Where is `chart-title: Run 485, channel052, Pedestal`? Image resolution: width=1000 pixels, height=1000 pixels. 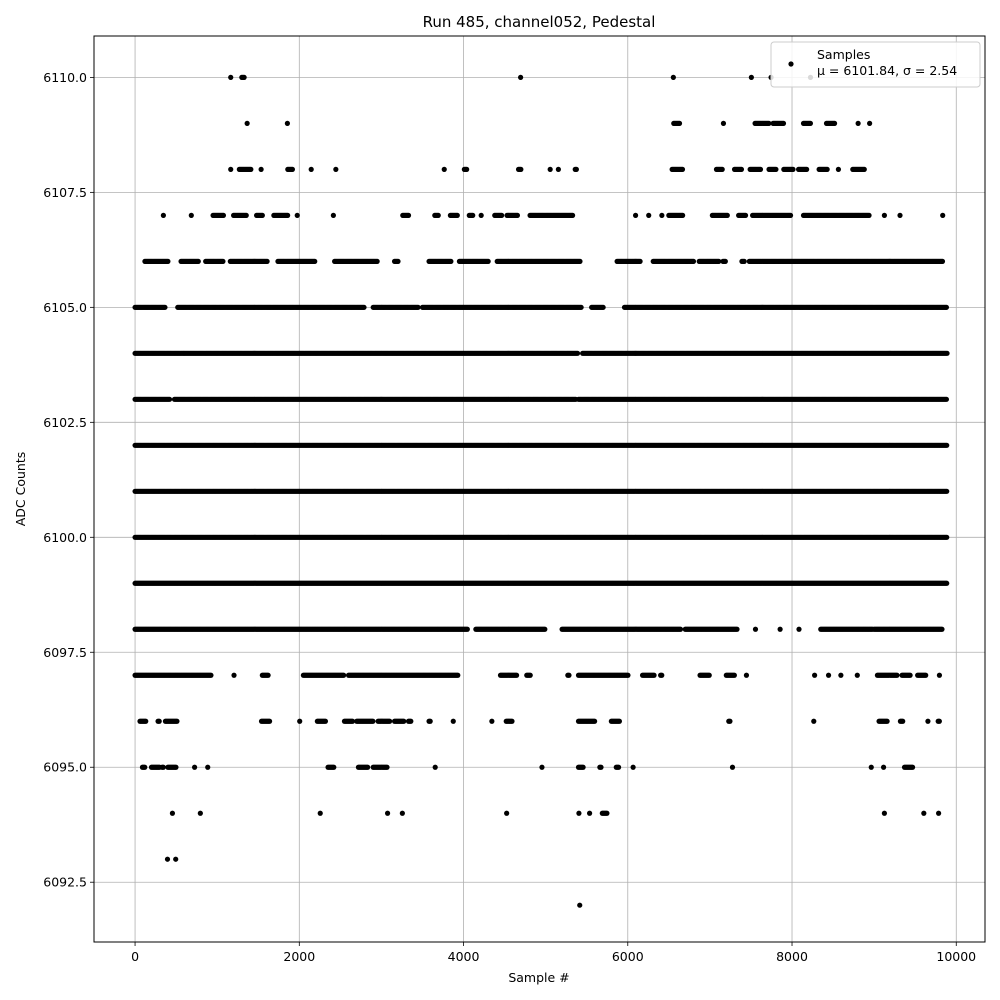 chart-title: Run 485, channel052, Pedestal is located at coordinates (539, 22).